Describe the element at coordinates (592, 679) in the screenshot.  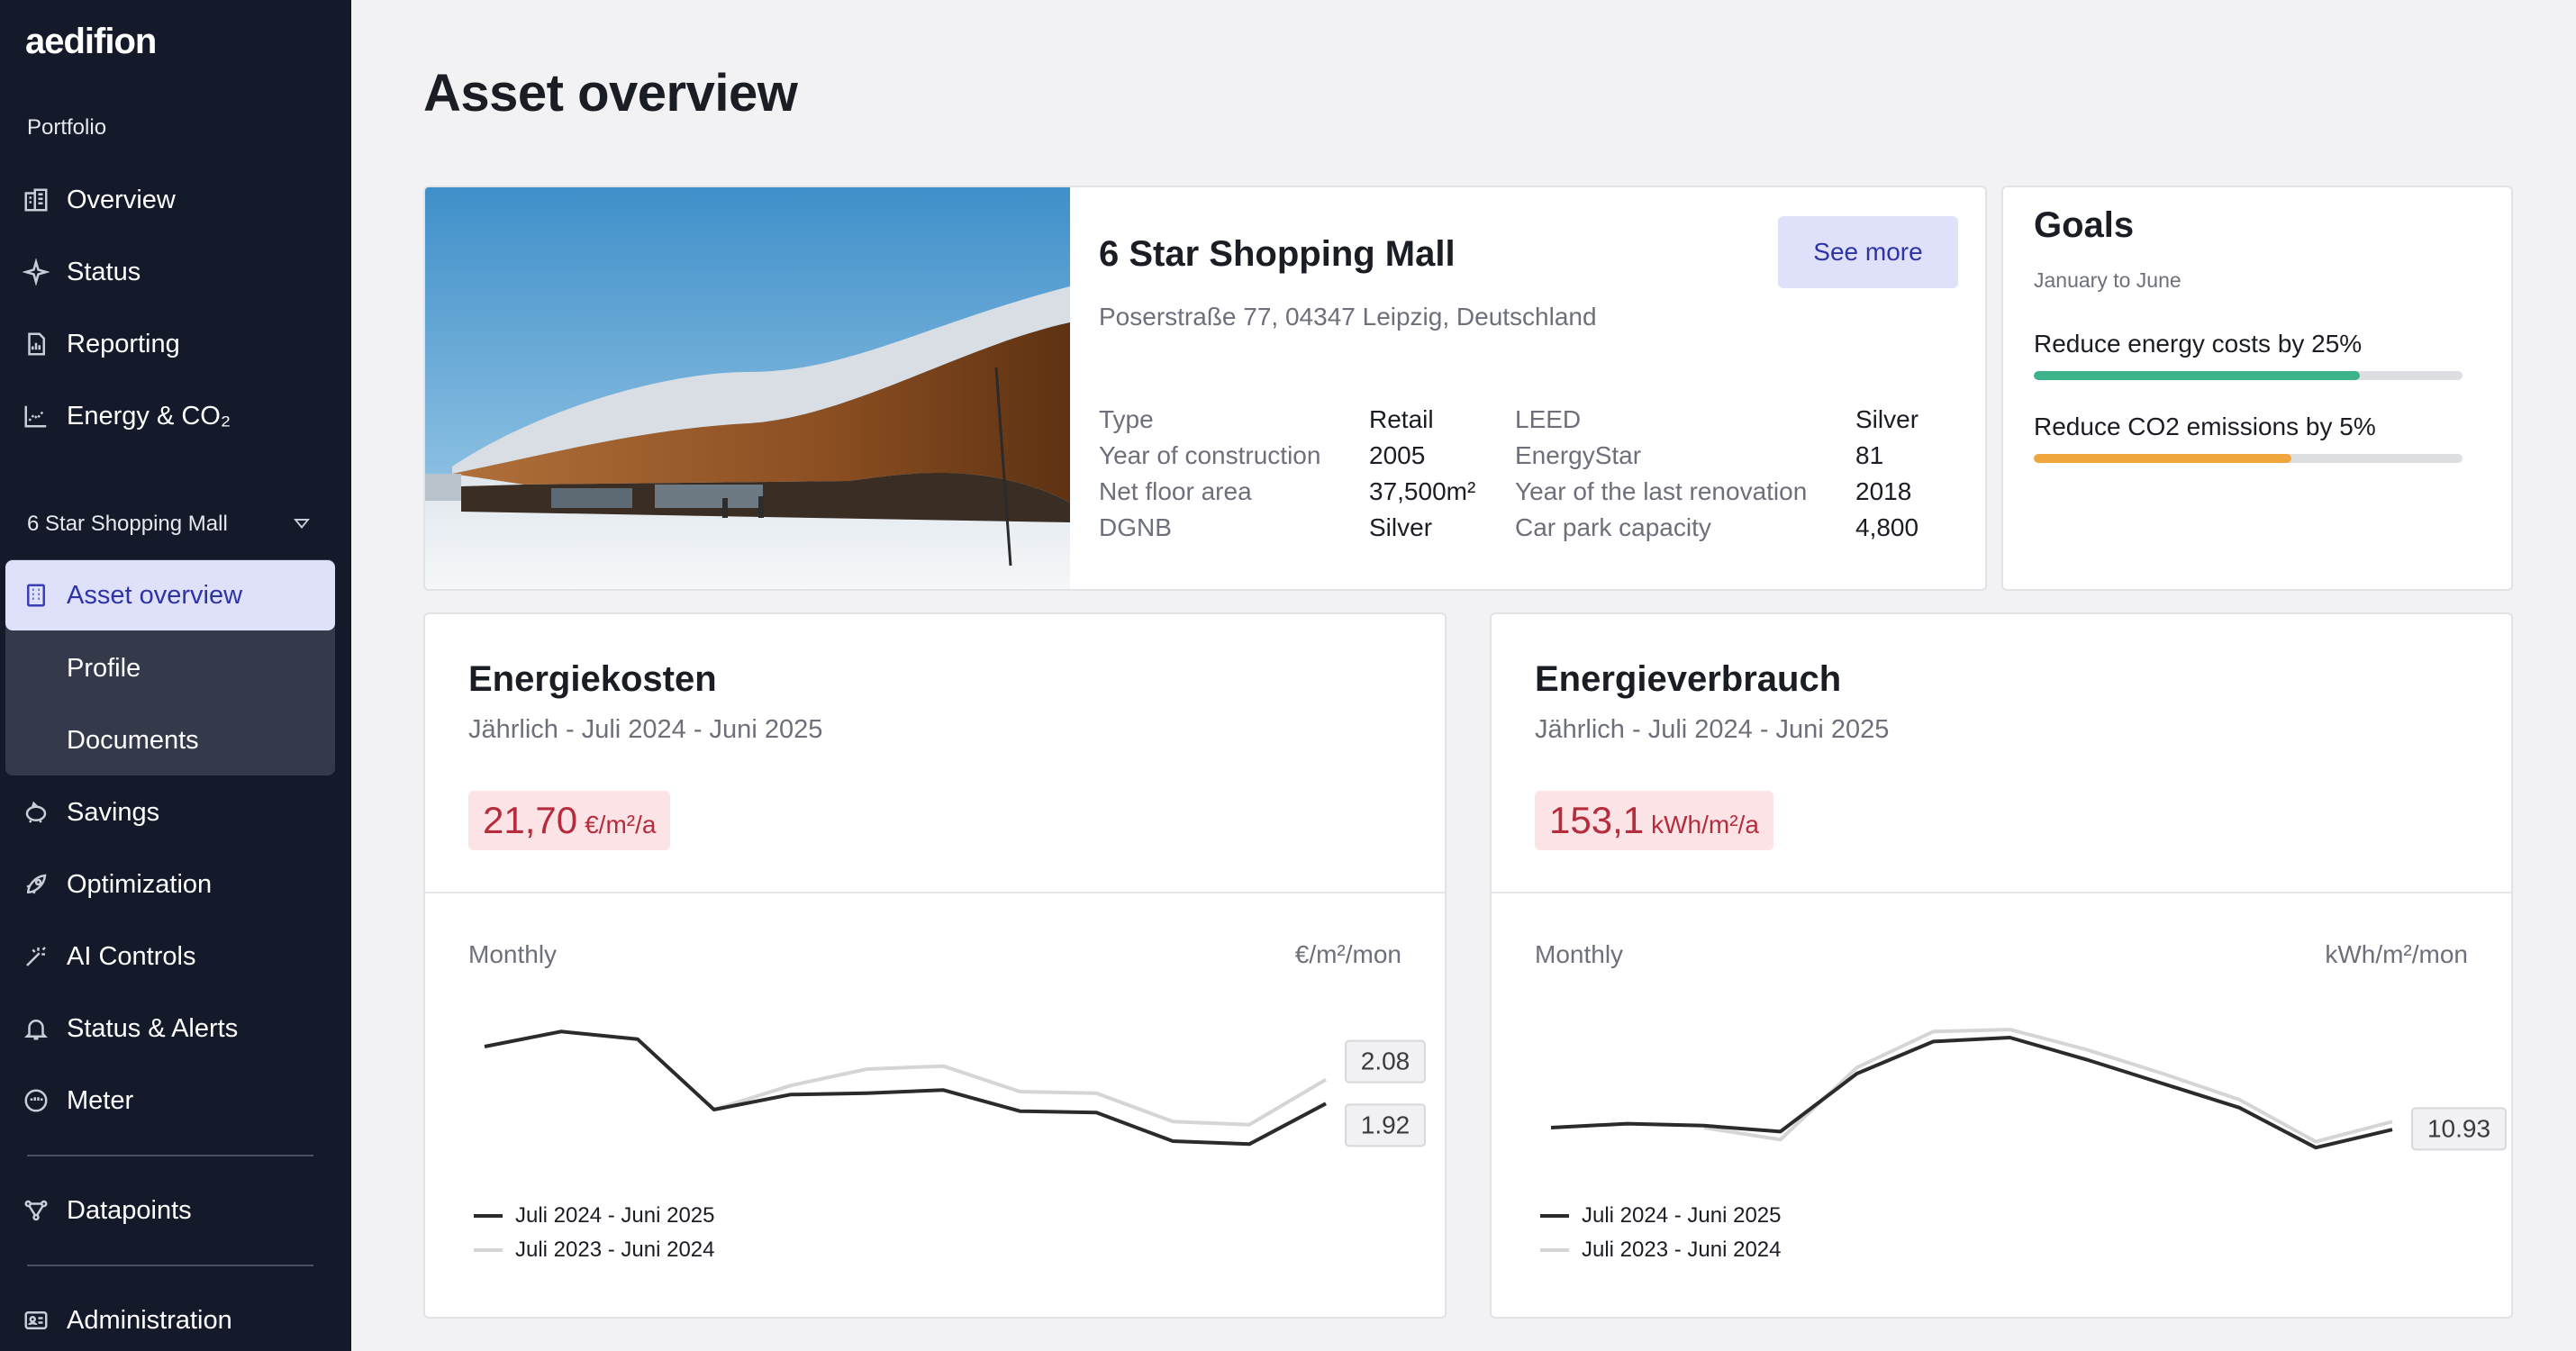
I see `metric-title: Energiekosten` at that location.